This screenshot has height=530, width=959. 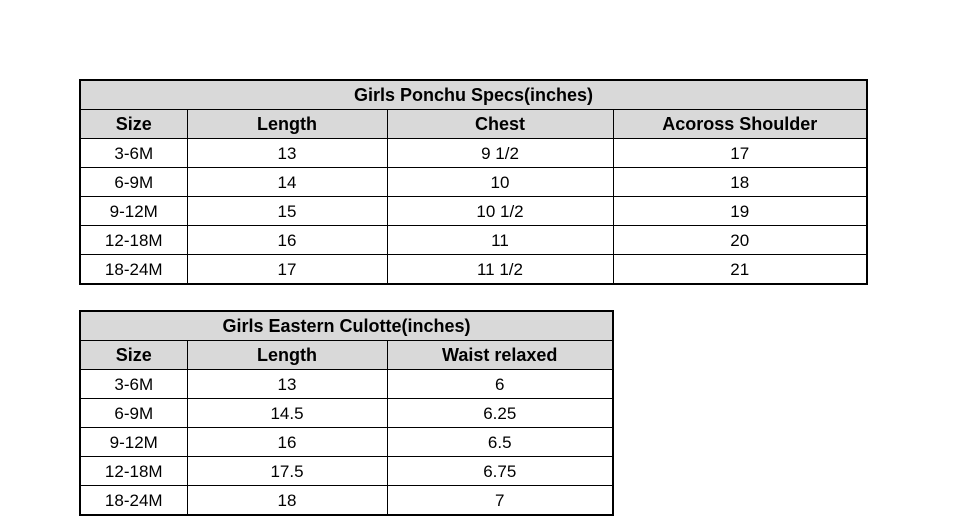 I want to click on table-cell: 10 1/2, so click(x=500, y=211).